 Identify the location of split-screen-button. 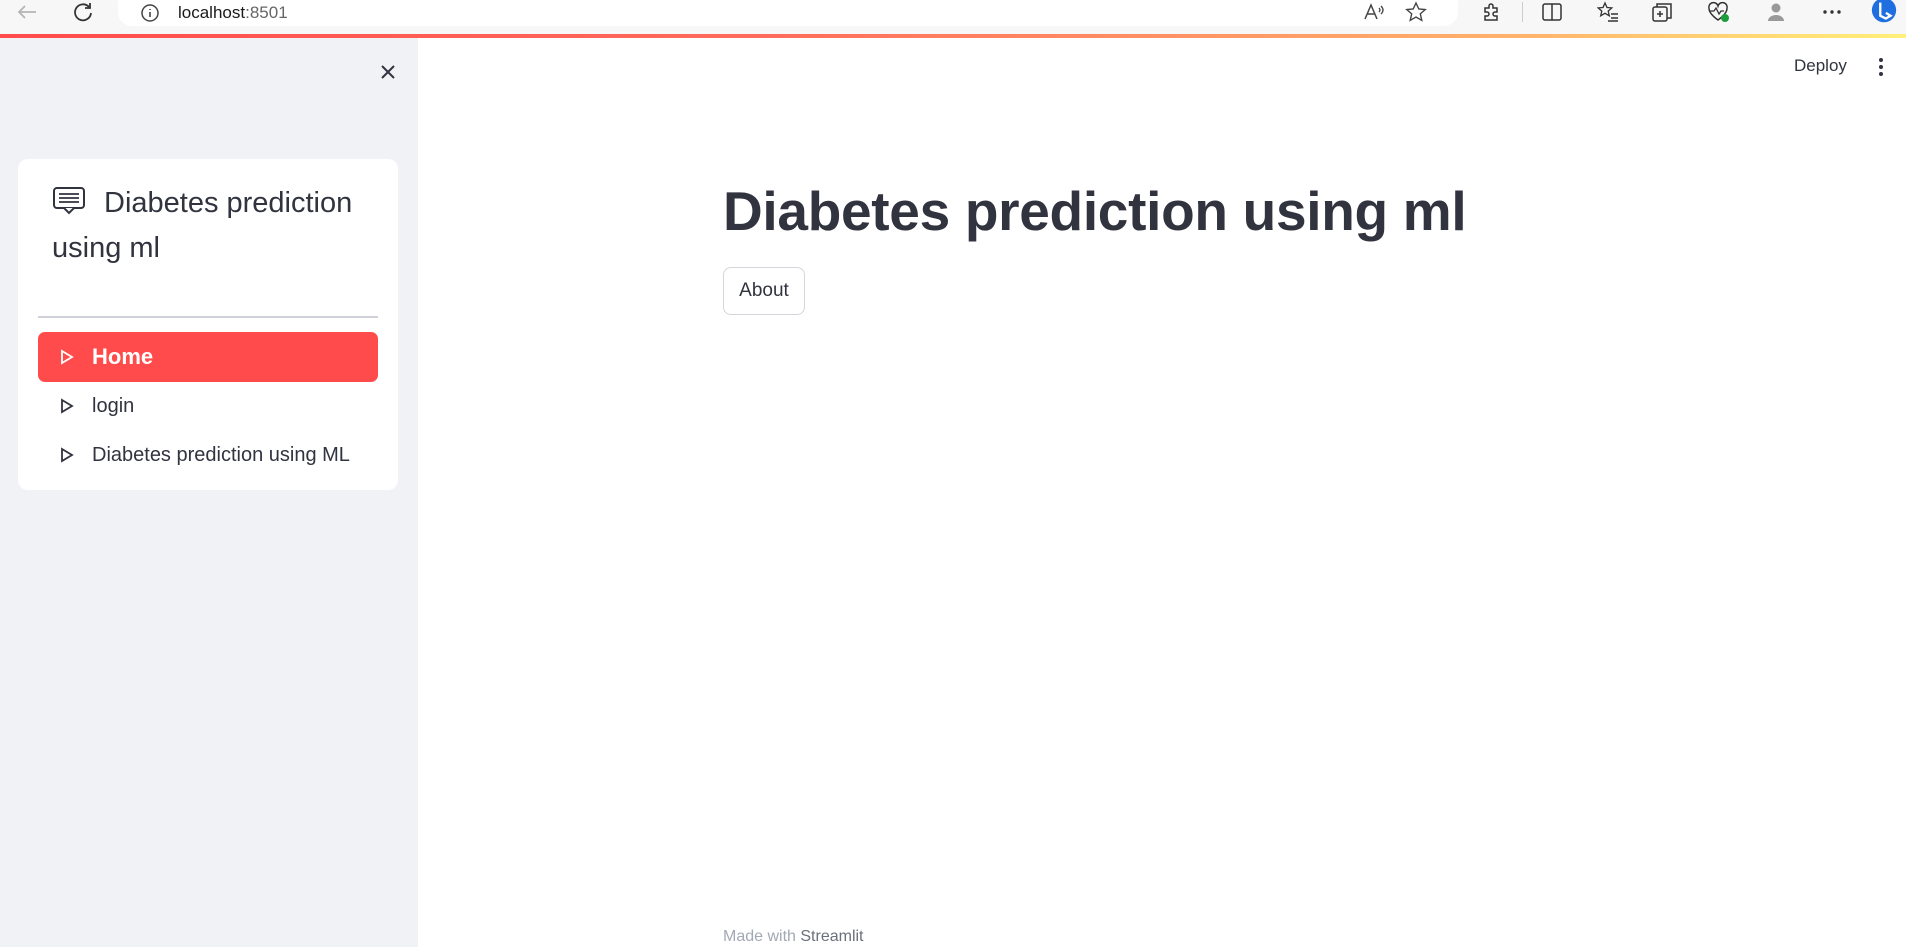
(1552, 12).